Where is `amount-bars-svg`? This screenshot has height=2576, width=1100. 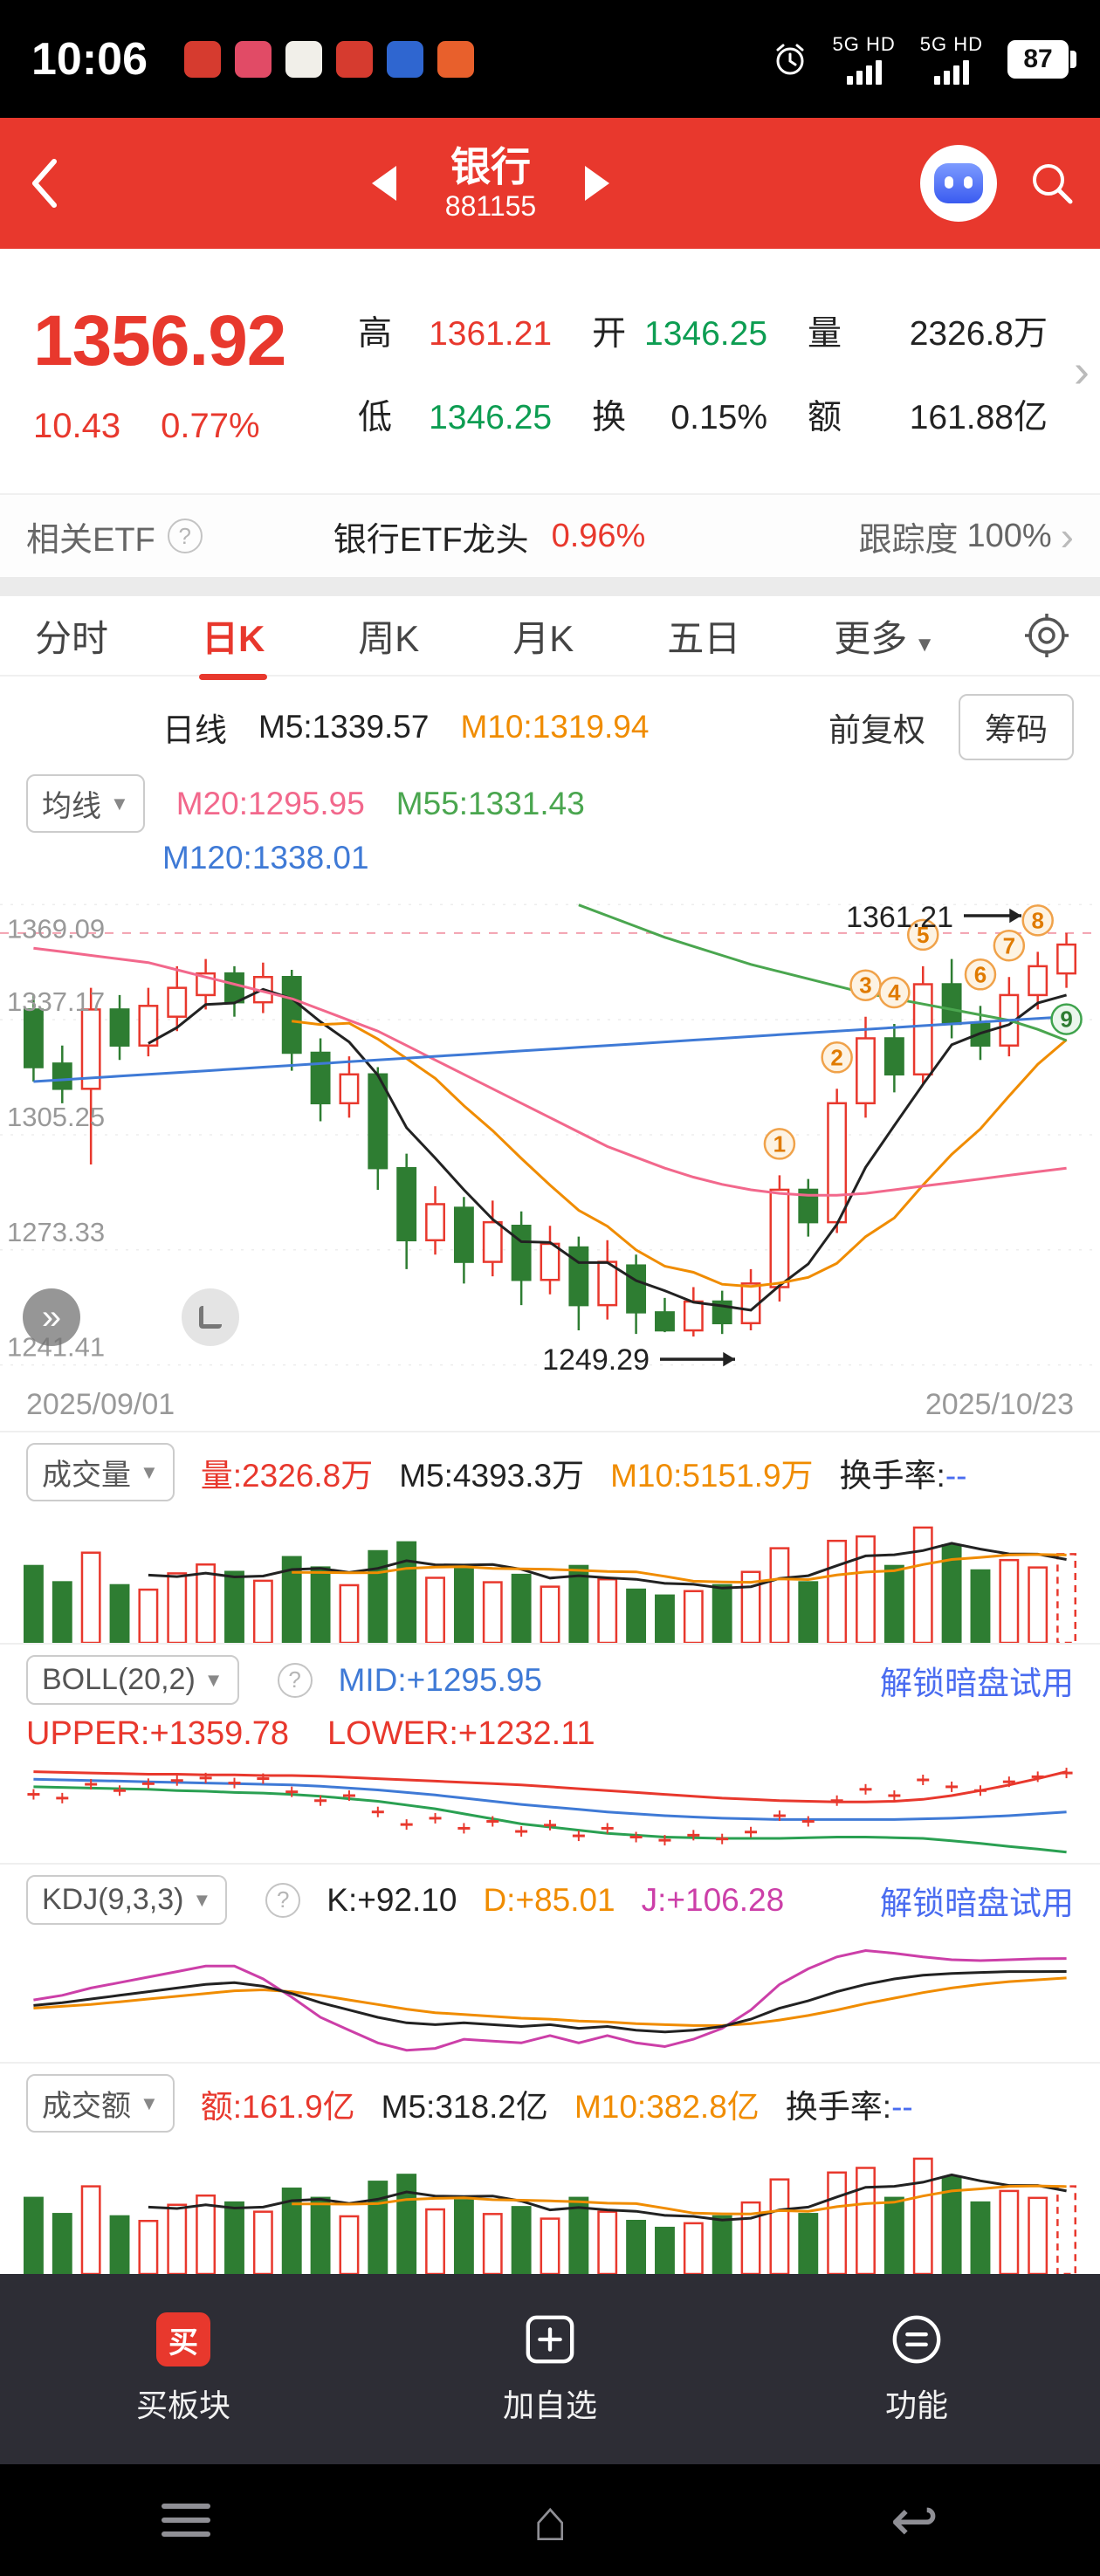
amount-bars-svg is located at coordinates (550, 2208).